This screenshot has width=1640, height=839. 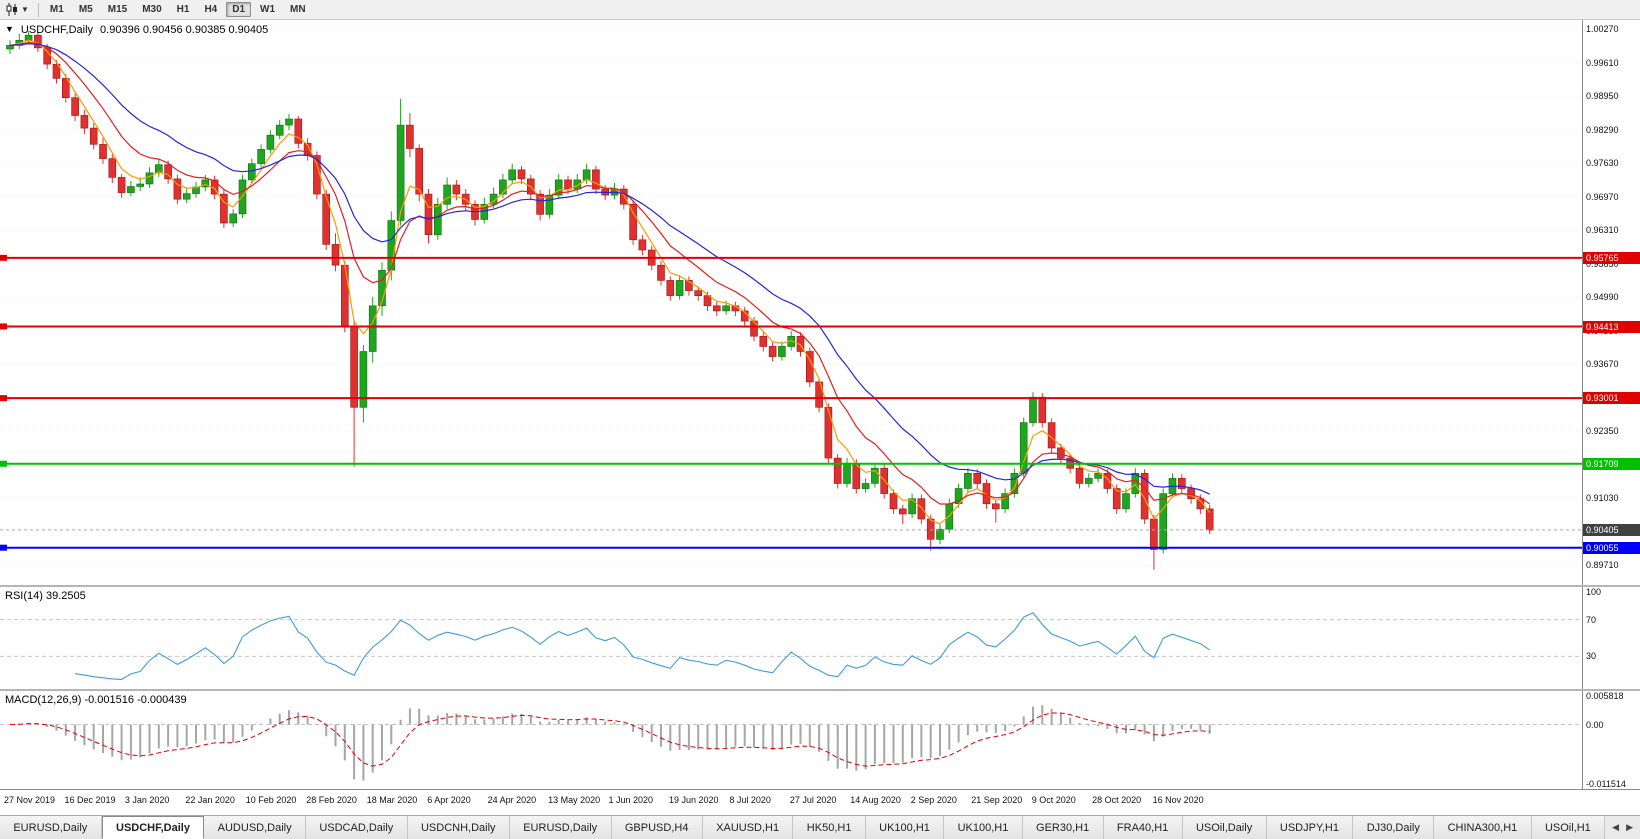 I want to click on date-tick-label: 6 Apr 2020, so click(x=449, y=800).